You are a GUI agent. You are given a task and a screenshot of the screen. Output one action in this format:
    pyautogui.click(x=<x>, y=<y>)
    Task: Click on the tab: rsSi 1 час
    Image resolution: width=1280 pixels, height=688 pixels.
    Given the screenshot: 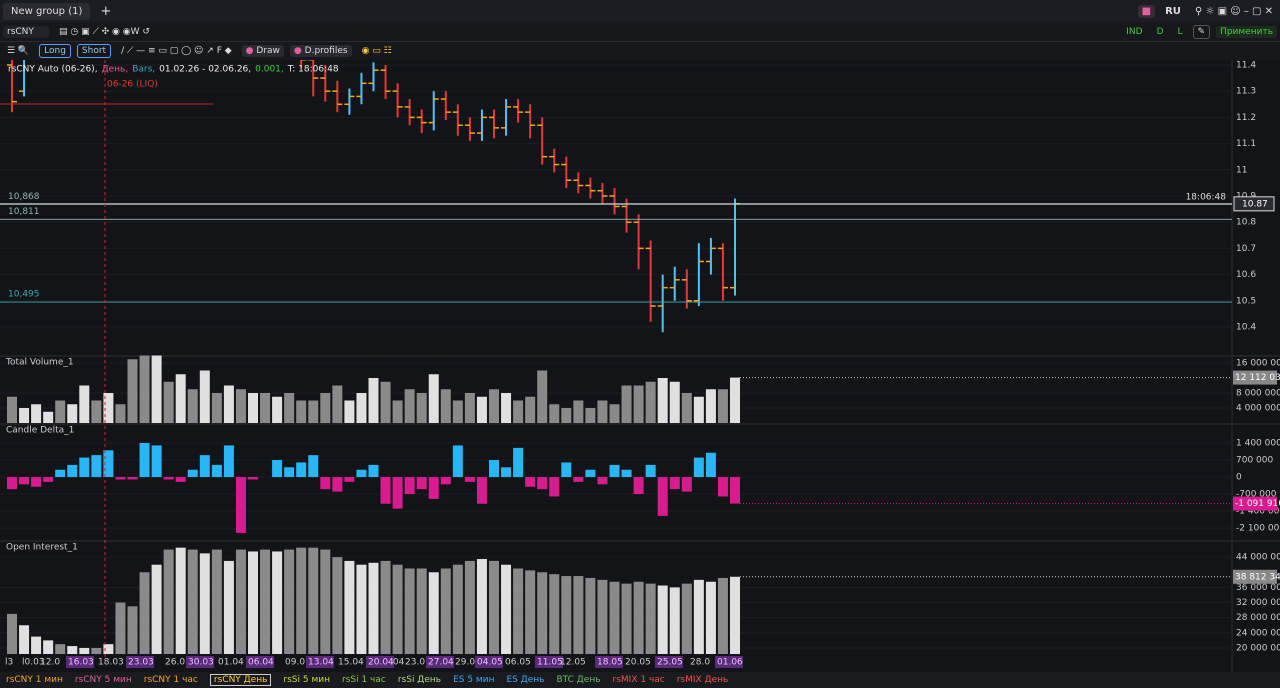 What is the action you would take?
    pyautogui.click(x=364, y=680)
    